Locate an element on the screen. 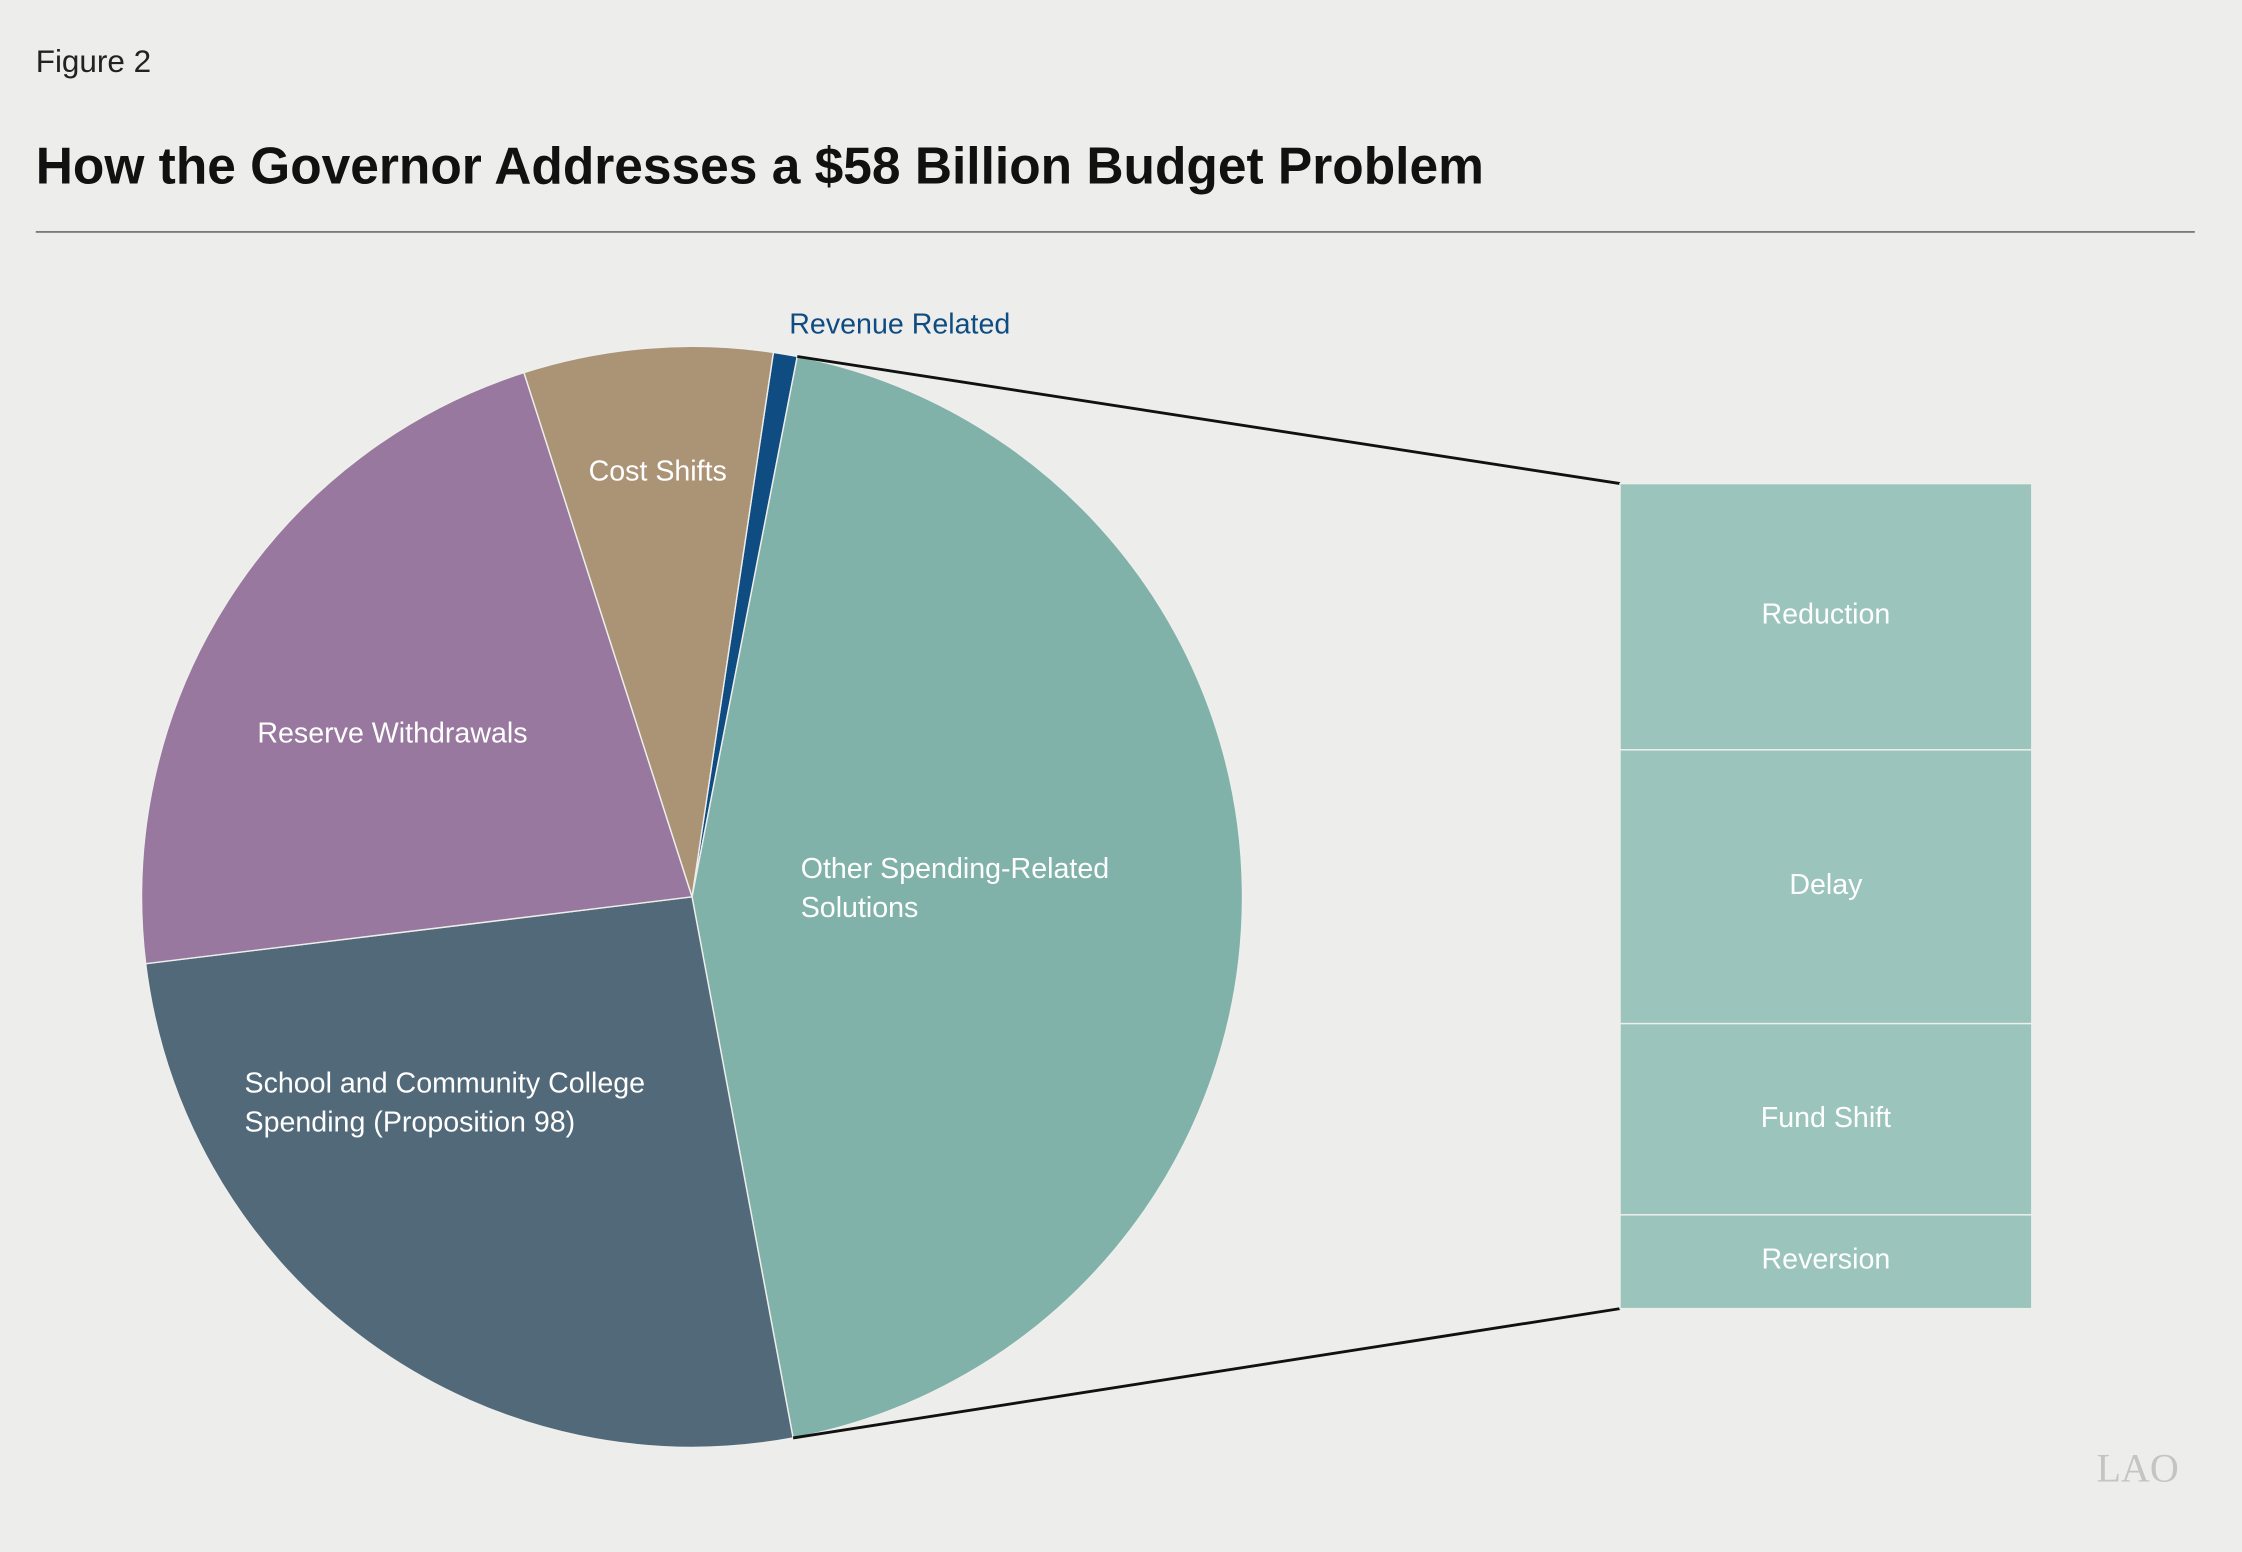 The height and width of the screenshot is (1552, 2242). breakdown-label: Fund Shift is located at coordinates (1826, 1118).